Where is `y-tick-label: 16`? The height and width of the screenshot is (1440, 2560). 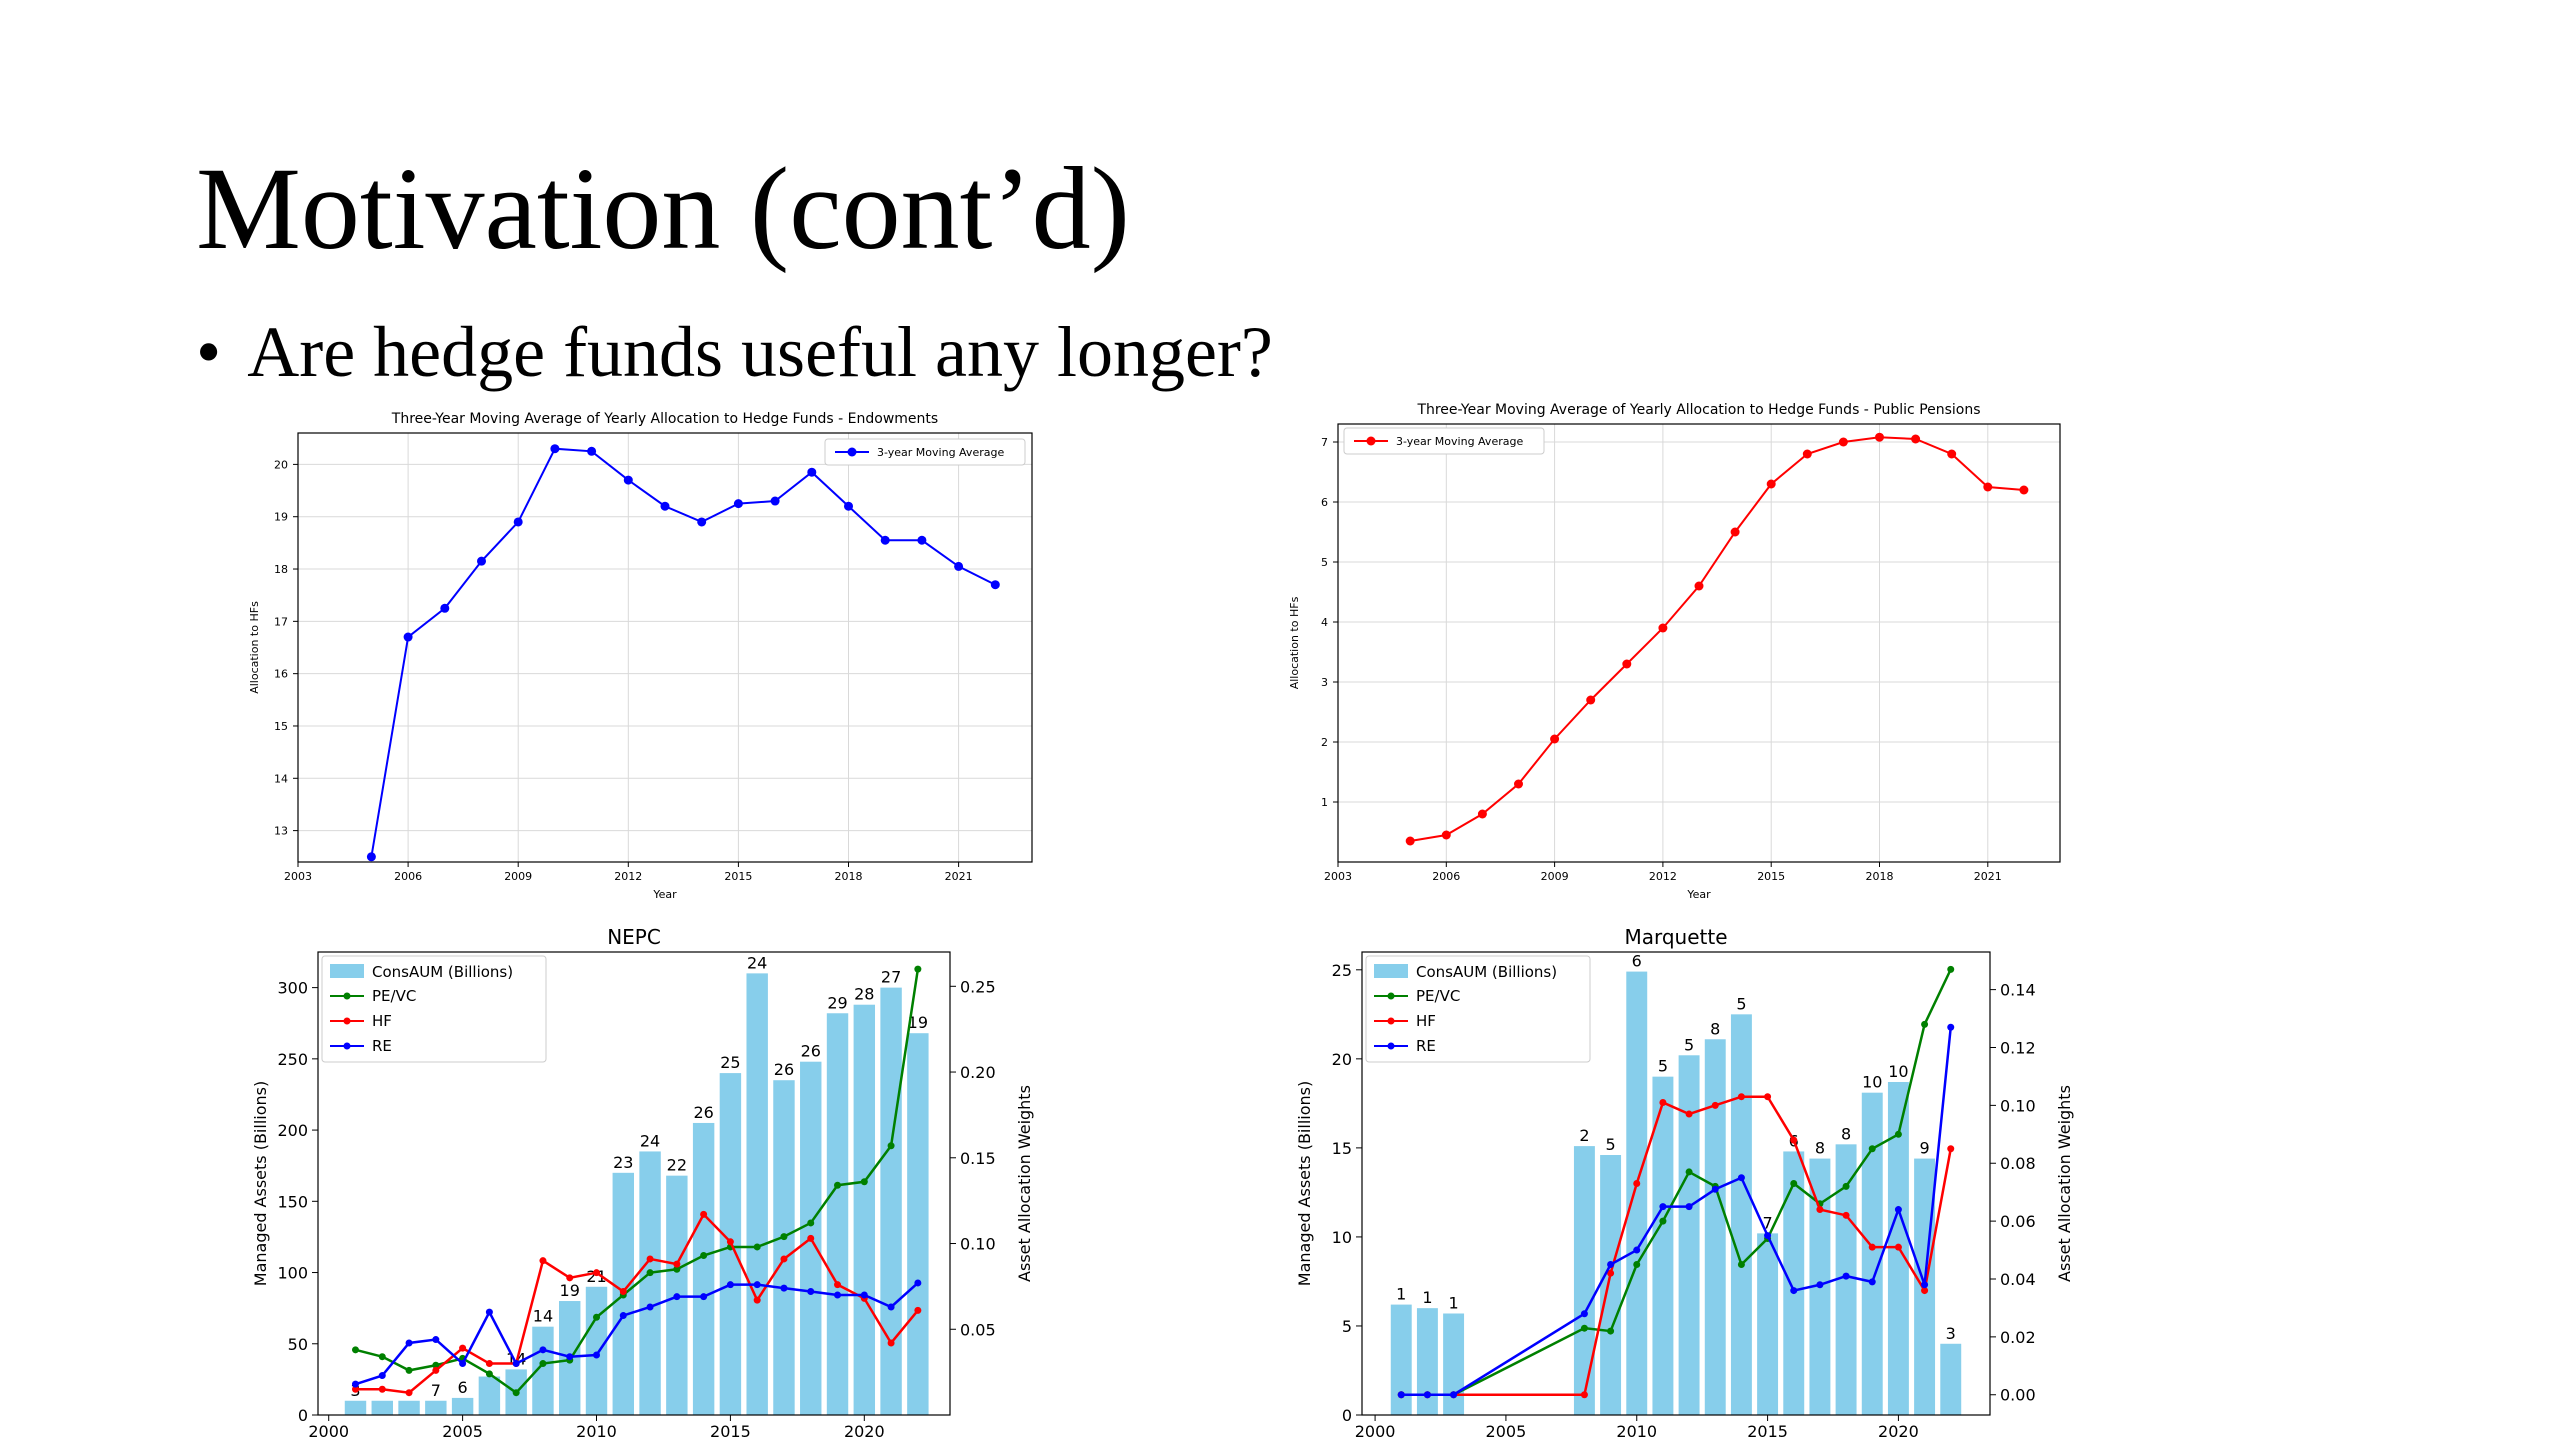 y-tick-label: 16 is located at coordinates (281, 674).